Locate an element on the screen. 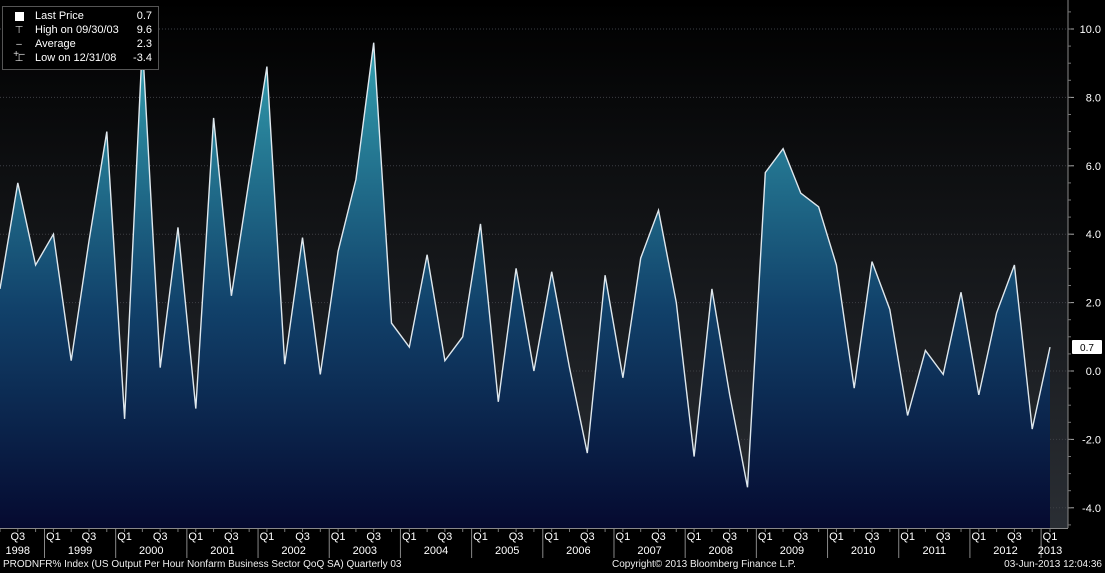 This screenshot has width=1105, height=573. legend-high-label: High on 09/30/03 is located at coordinates (77, 30).